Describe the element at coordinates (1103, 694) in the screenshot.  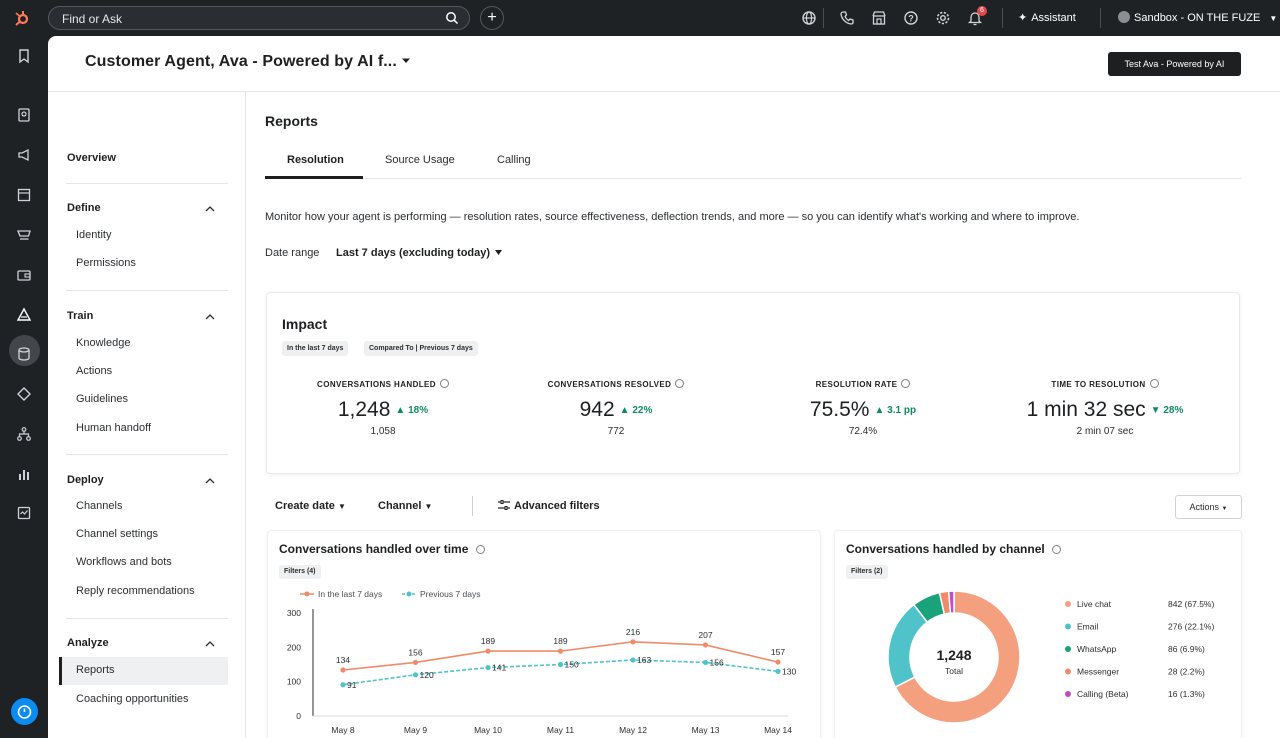
I see `legend-label: Calling (Beta)` at that location.